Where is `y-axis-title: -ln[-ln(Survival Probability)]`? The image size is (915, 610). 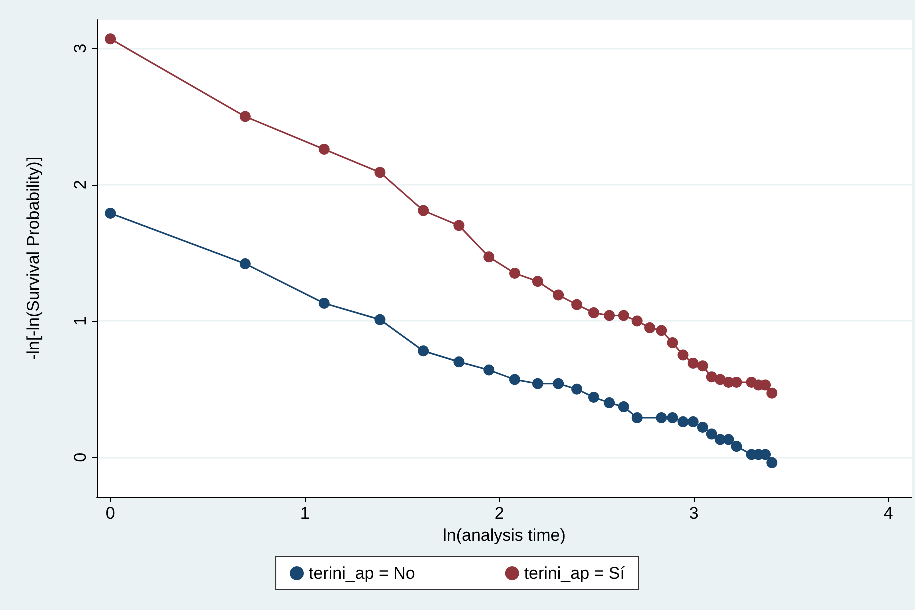
y-axis-title: -ln[-ln(Survival Probability)] is located at coordinates (33, 258).